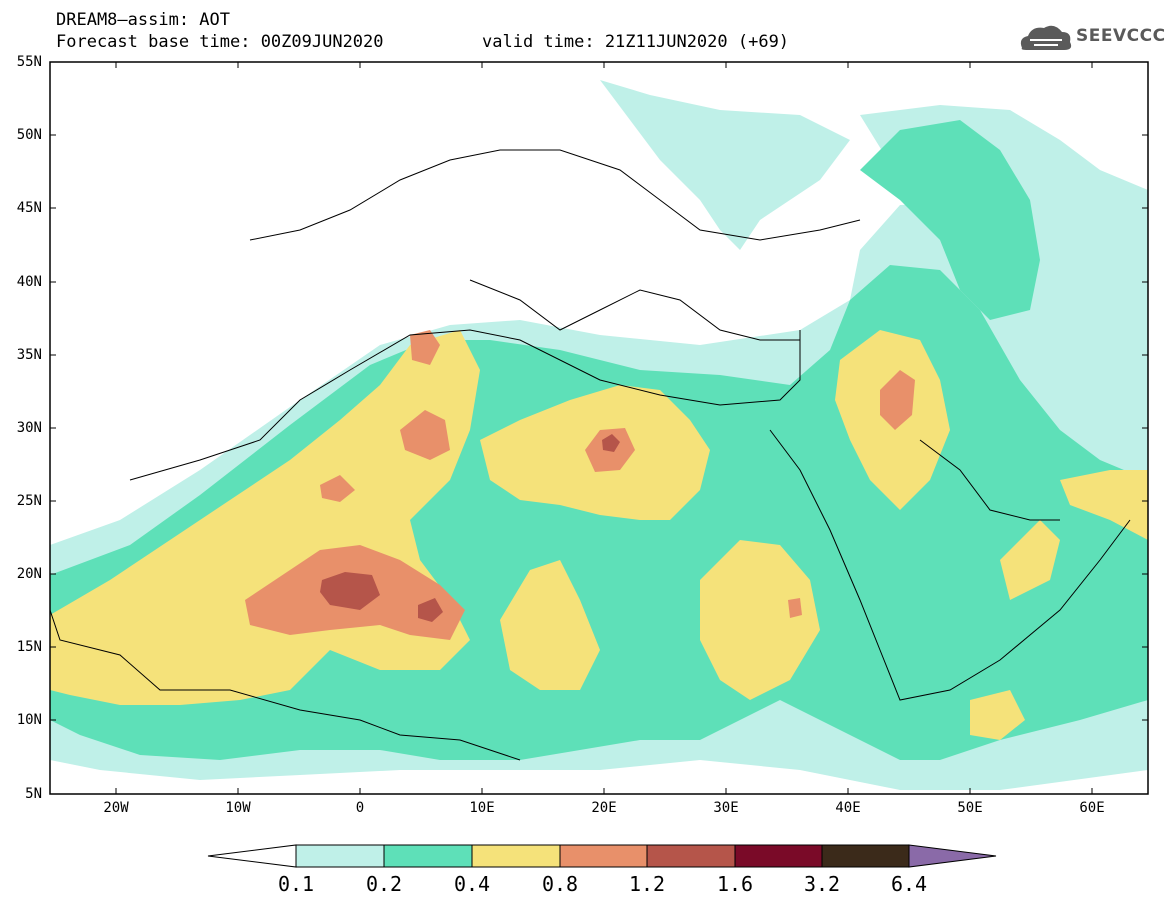 The height and width of the screenshot is (905, 1165). Describe the element at coordinates (1030, 560) in the screenshot. I see `aot-band-0.4-arabia` at that location.